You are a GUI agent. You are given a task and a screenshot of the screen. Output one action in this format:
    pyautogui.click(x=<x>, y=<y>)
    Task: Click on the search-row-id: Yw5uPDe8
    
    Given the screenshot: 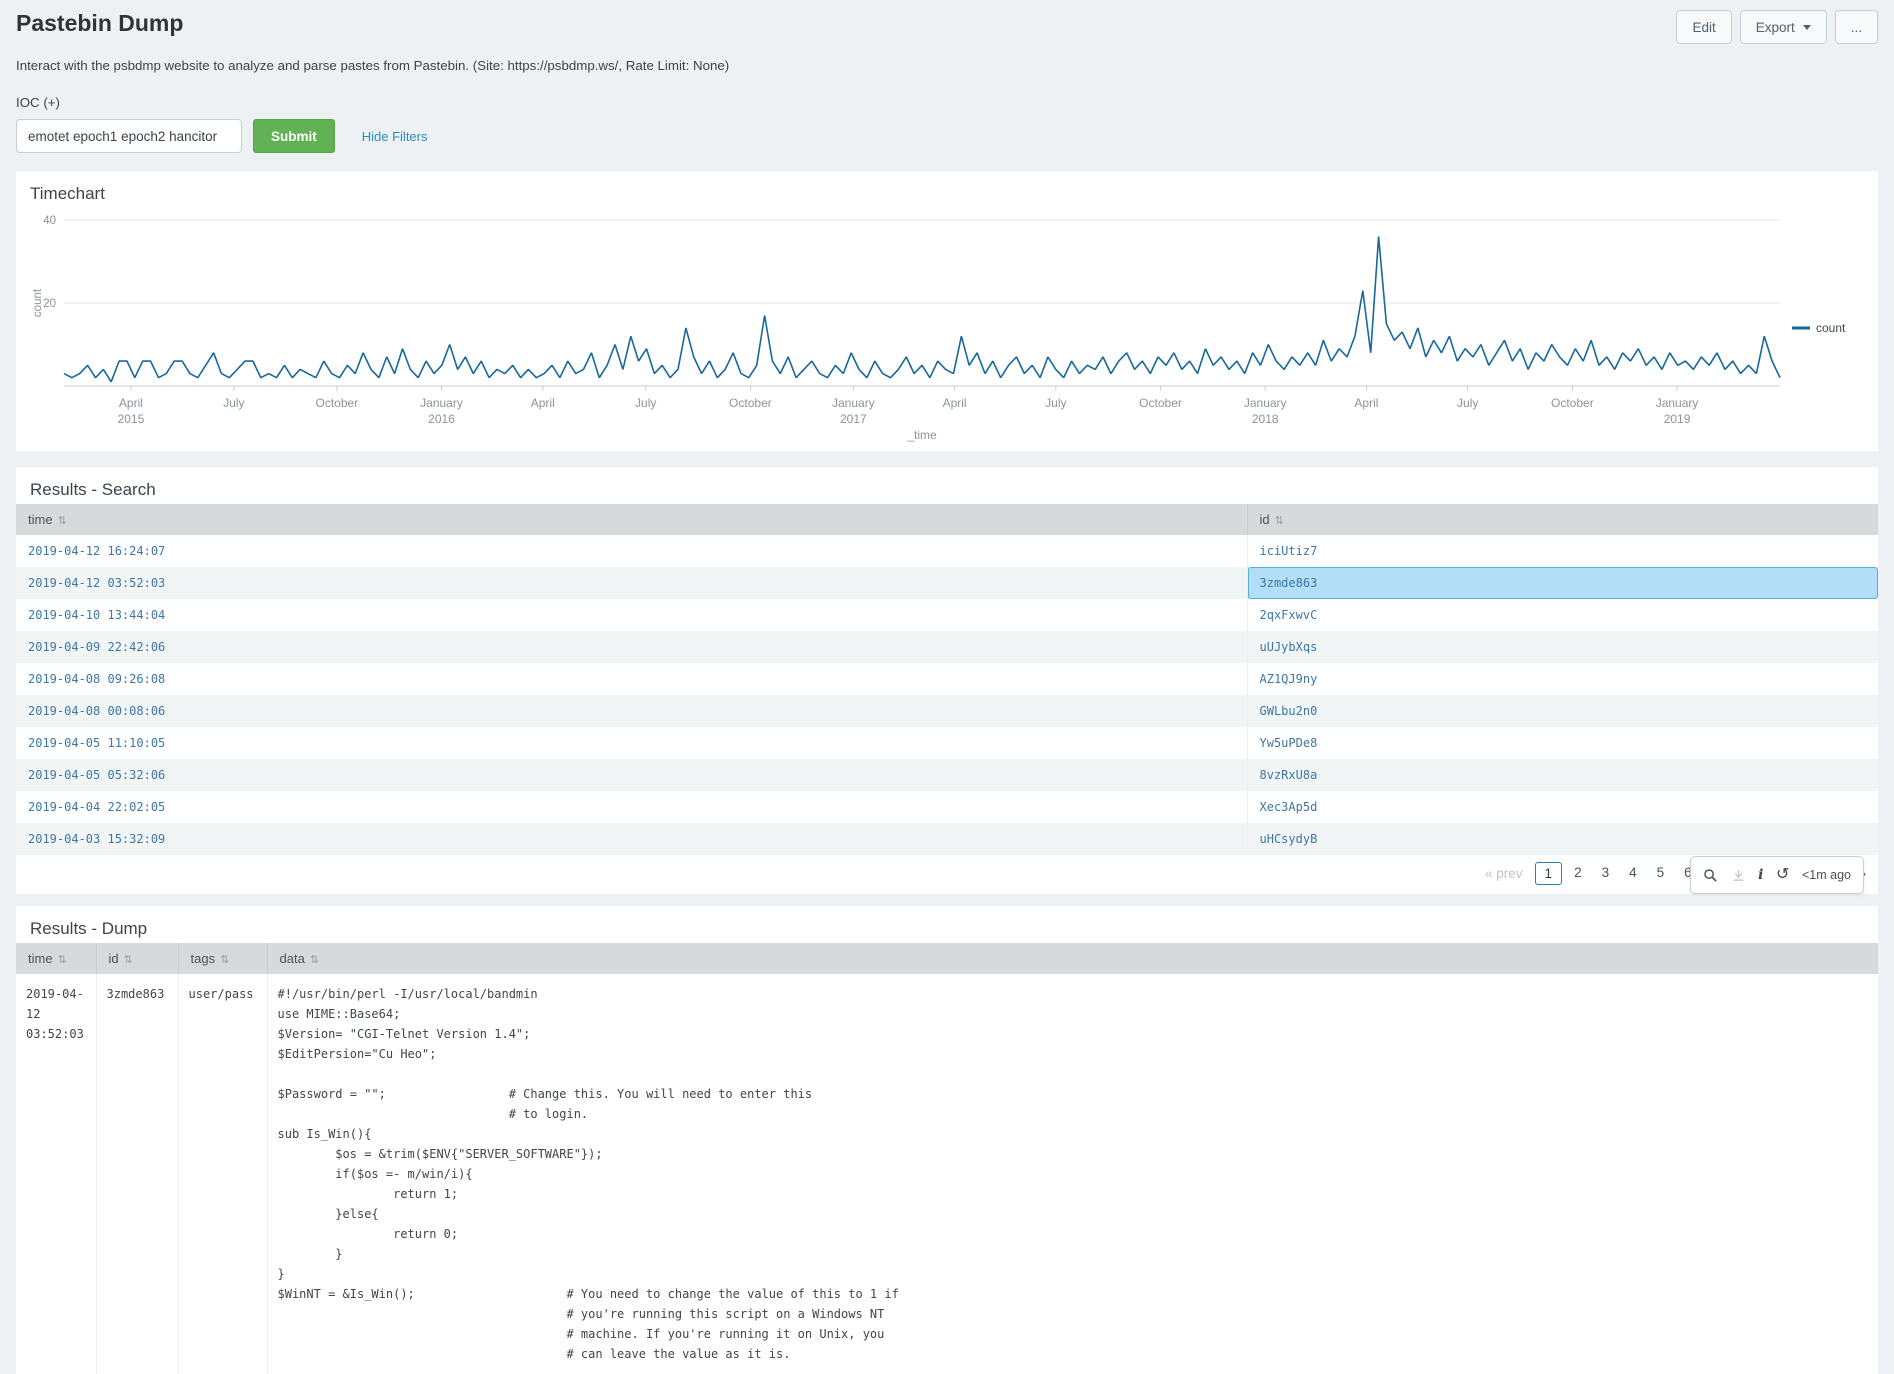 What is the action you would take?
    pyautogui.click(x=1288, y=743)
    